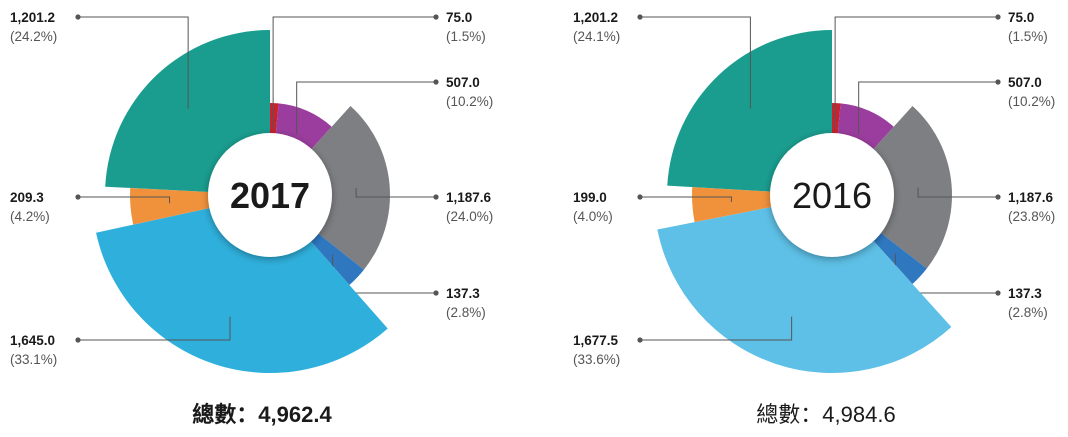 The image size is (1068, 437). What do you see at coordinates (1031, 216) in the screenshot?
I see `slice-percent-label: (23.8%)` at bounding box center [1031, 216].